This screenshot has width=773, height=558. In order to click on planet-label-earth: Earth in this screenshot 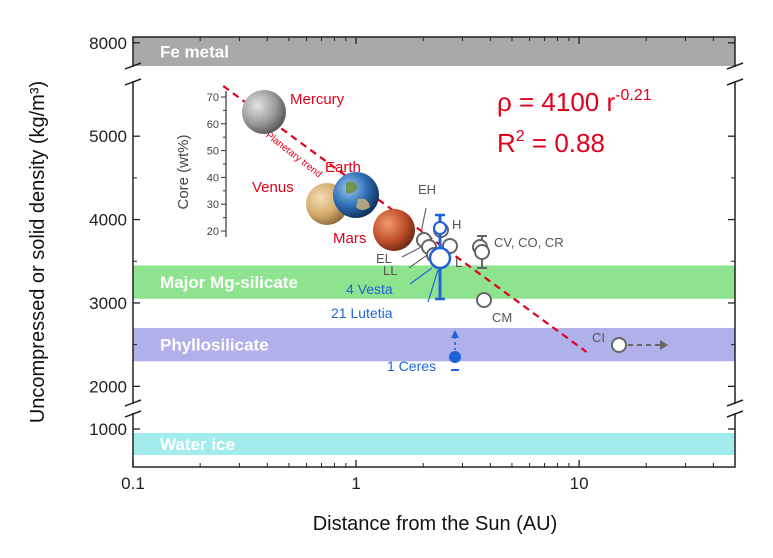, I will do `click(343, 167)`.